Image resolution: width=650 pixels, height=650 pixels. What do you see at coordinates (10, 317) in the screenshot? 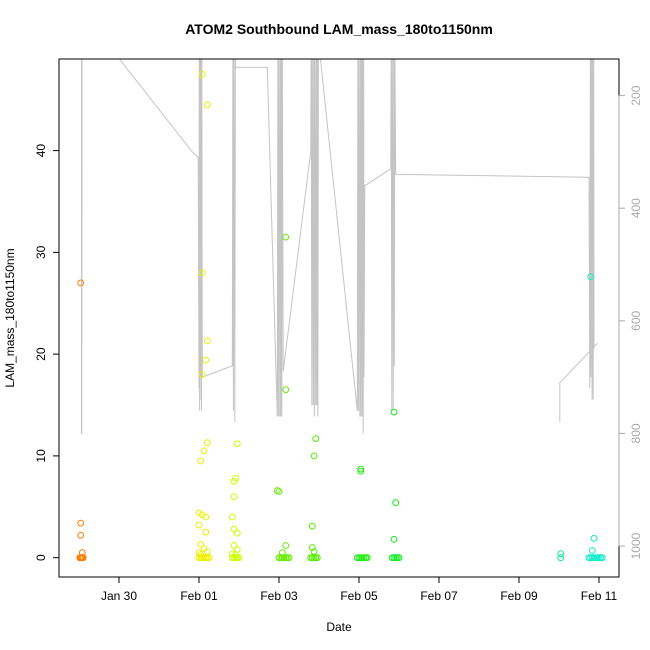
I see `y-axis-label: LAM_mass_180to1150nm` at bounding box center [10, 317].